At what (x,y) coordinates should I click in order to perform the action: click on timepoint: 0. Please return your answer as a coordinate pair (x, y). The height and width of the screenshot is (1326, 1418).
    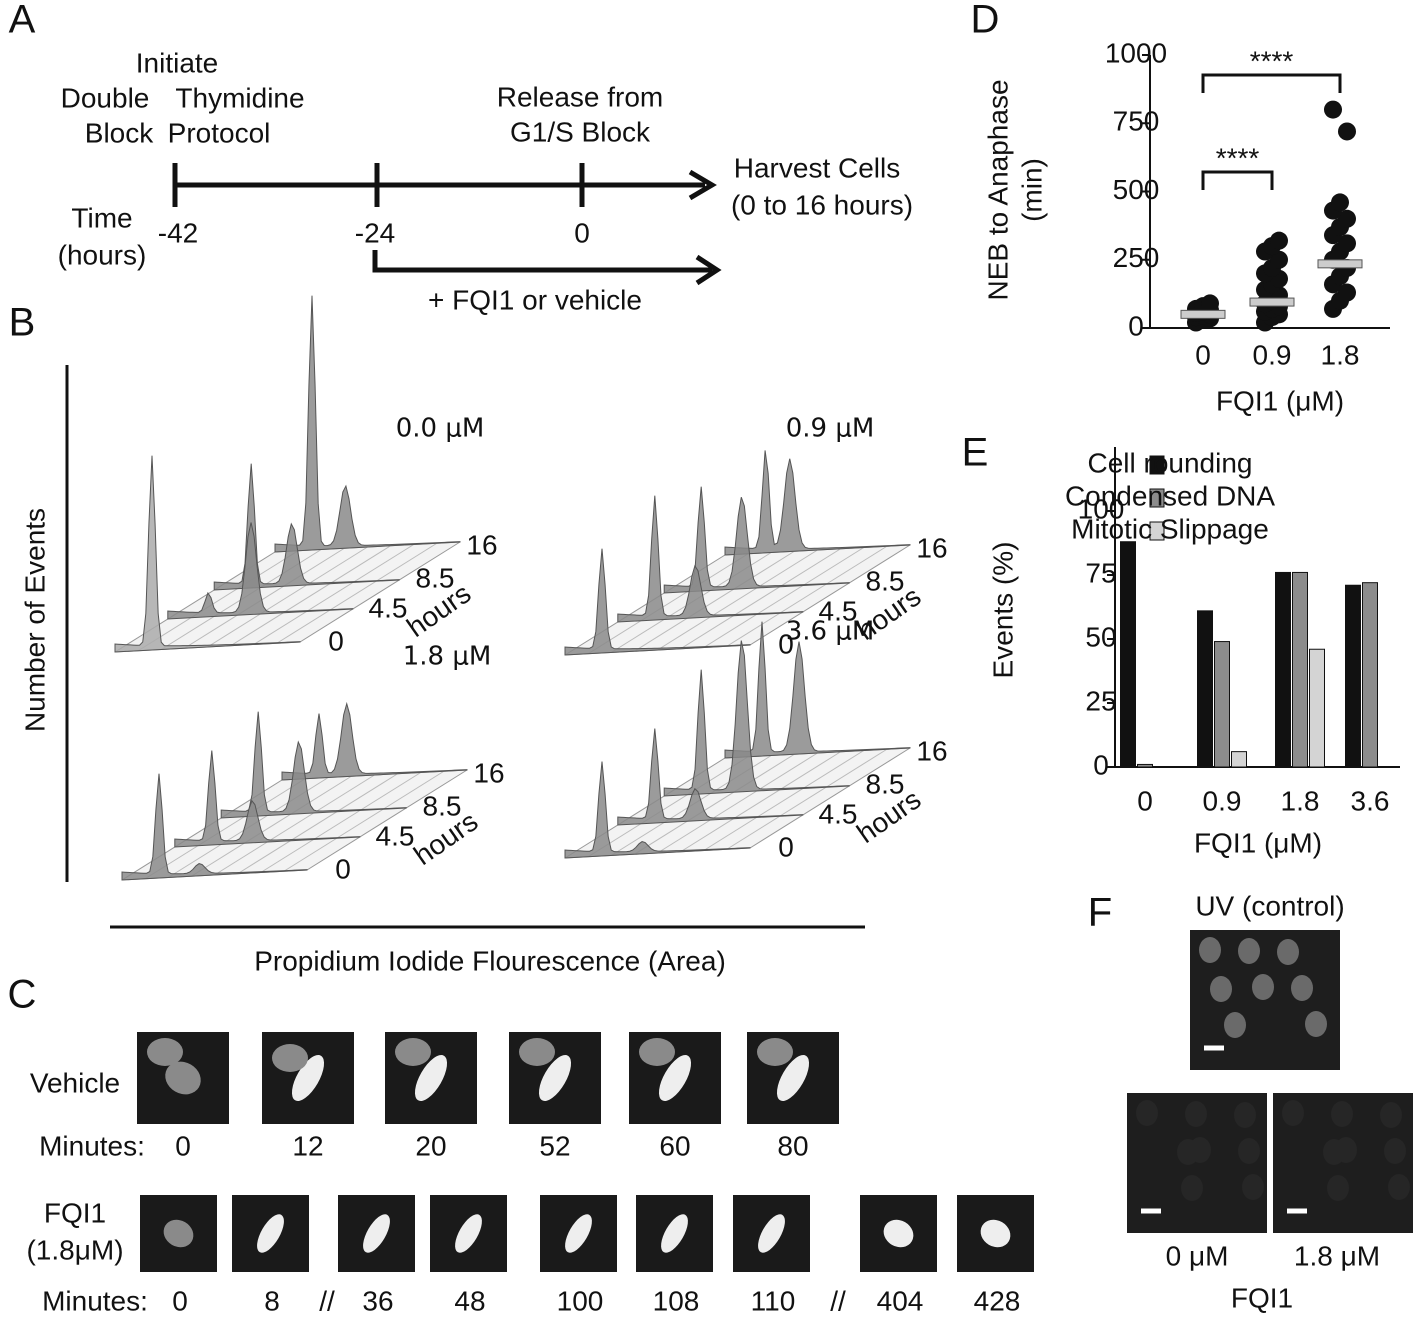
    Looking at the image, I should click on (582, 232).